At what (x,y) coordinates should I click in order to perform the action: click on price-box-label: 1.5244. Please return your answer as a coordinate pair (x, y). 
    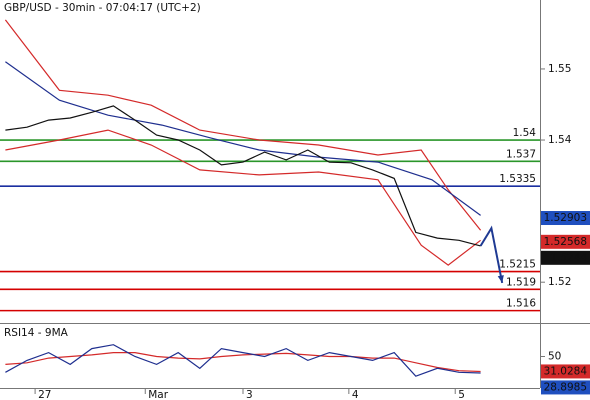
    Looking at the image, I should click on (568, 258).